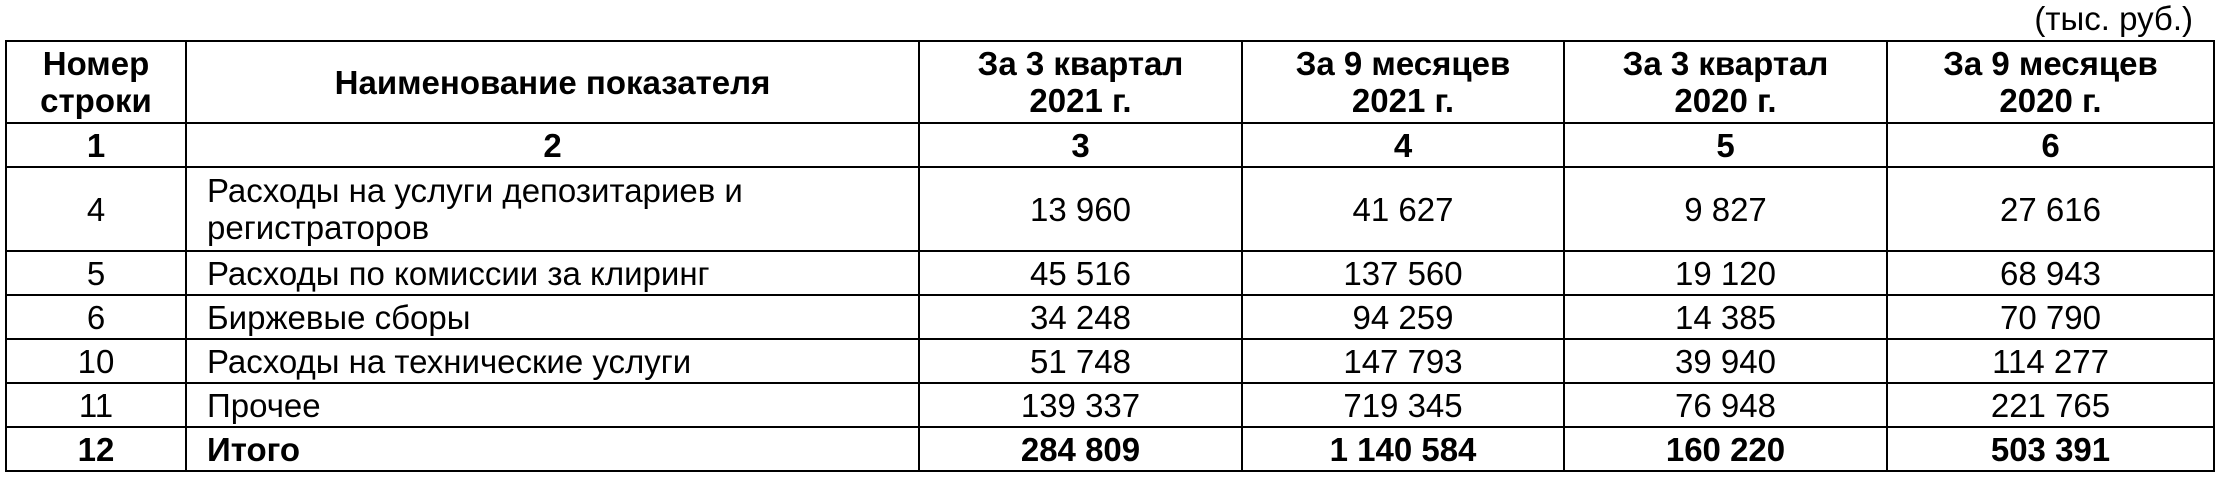 The image size is (2221, 491). Describe the element at coordinates (1725, 361) in the screenshot. I see `cell-q3-2020: 39 940` at that location.